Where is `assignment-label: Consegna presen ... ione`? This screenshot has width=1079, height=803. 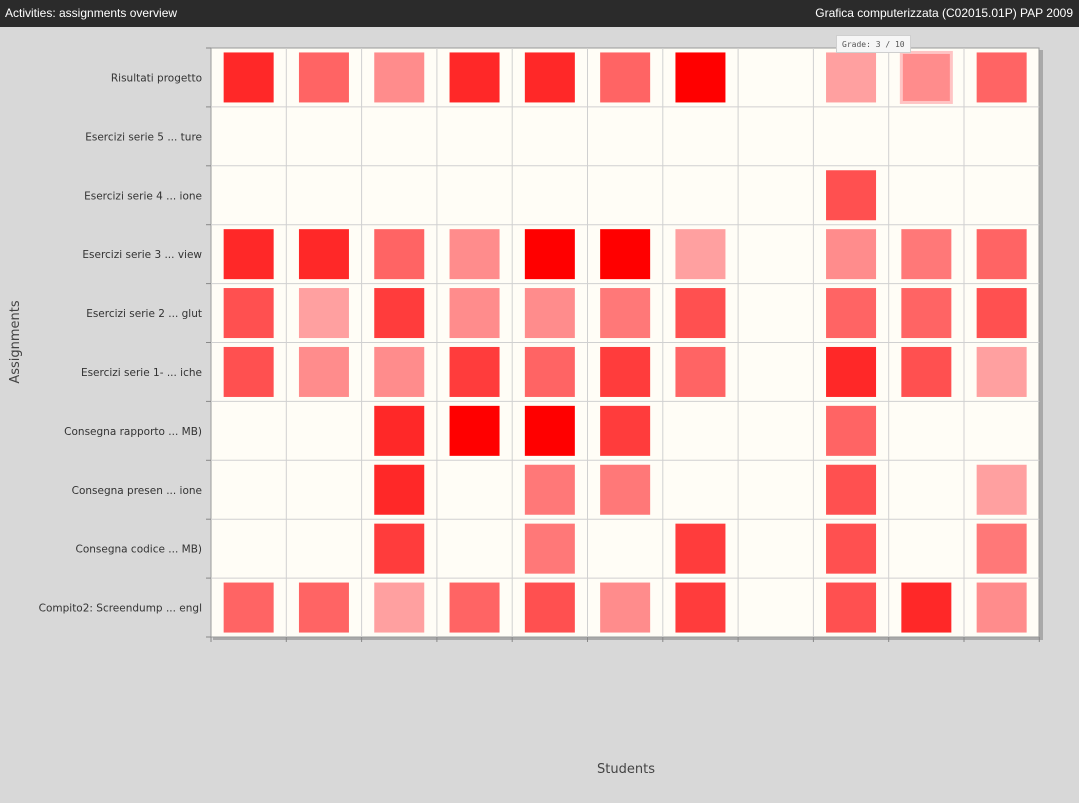 assignment-label: Consegna presen ... ione is located at coordinates (137, 491).